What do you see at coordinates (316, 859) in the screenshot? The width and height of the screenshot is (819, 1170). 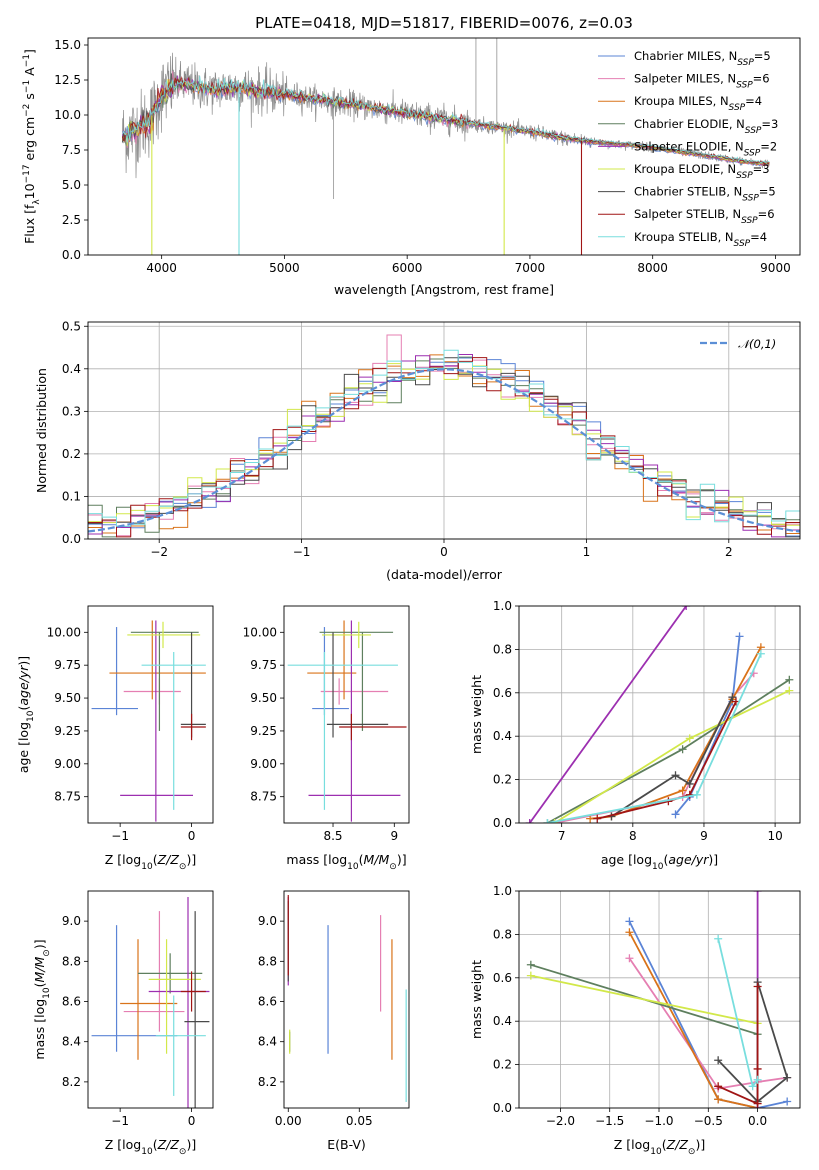 I see `label-part: mass [log` at bounding box center [316, 859].